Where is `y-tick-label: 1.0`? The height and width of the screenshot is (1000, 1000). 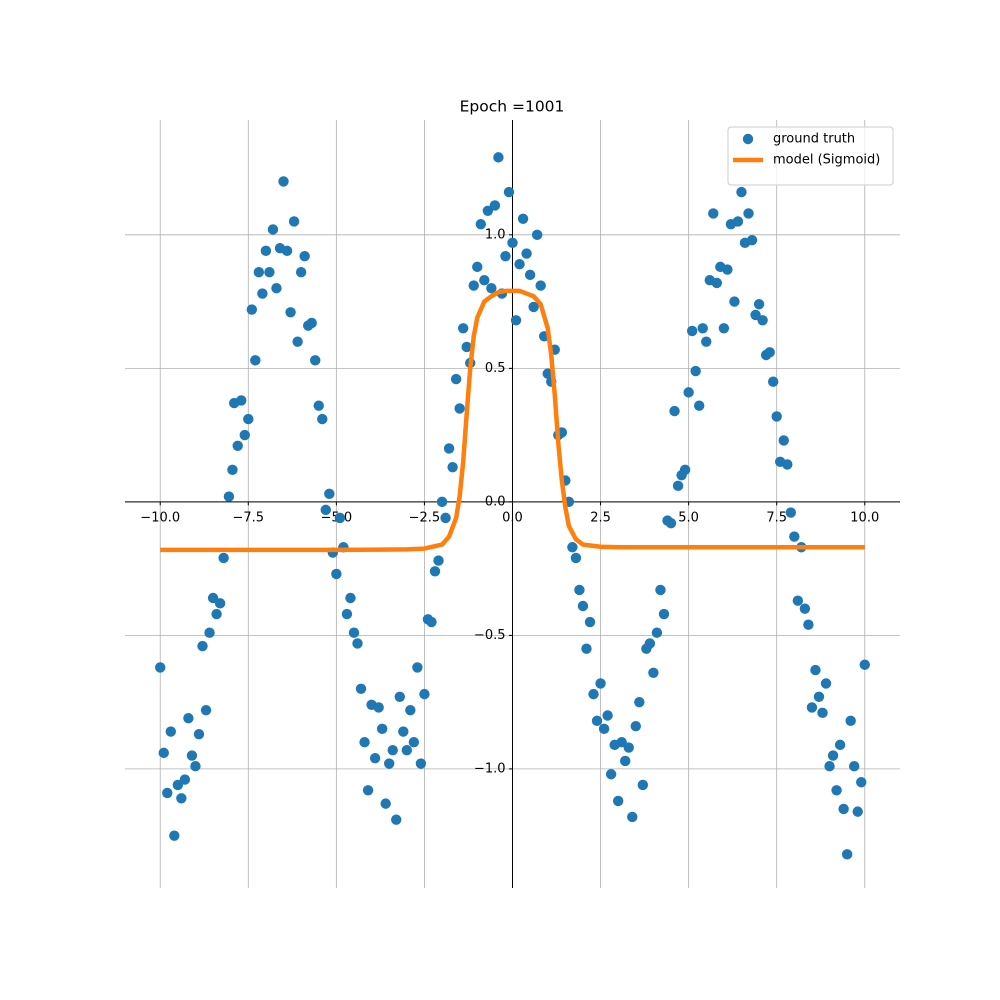
y-tick-label: 1.0 is located at coordinates (495, 234).